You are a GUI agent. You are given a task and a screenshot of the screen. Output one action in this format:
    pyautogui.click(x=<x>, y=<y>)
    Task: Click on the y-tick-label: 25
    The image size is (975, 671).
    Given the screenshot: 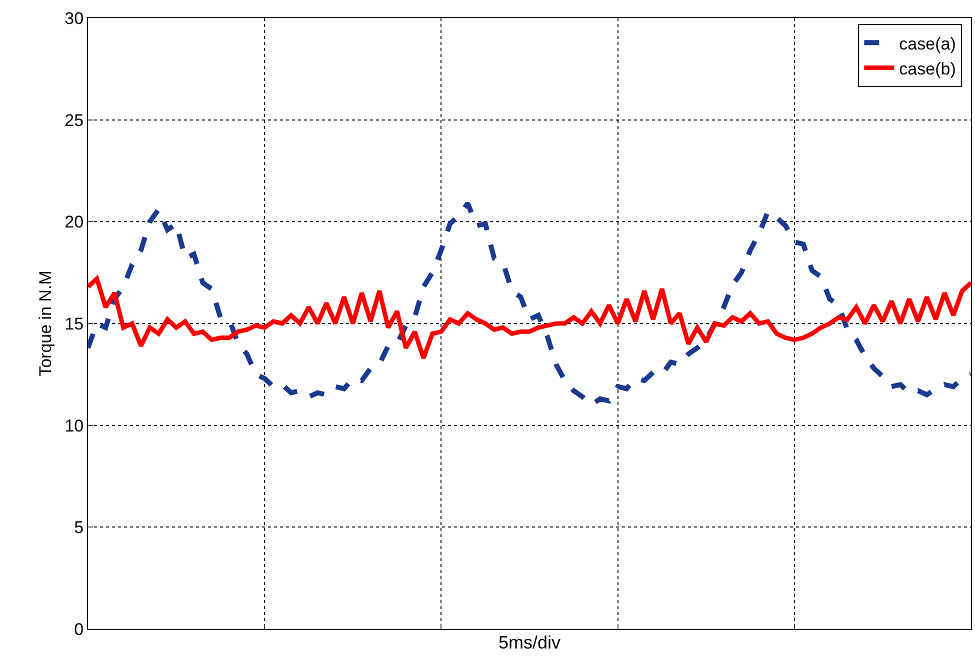 What is the action you would take?
    pyautogui.click(x=74, y=120)
    